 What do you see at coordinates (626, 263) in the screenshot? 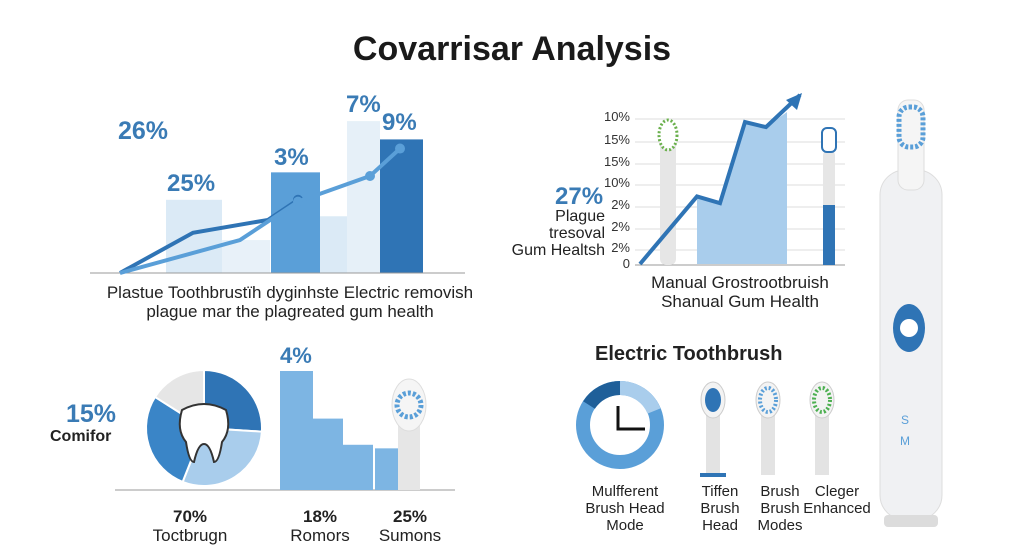
I see `y-tick-label: 0` at bounding box center [626, 263].